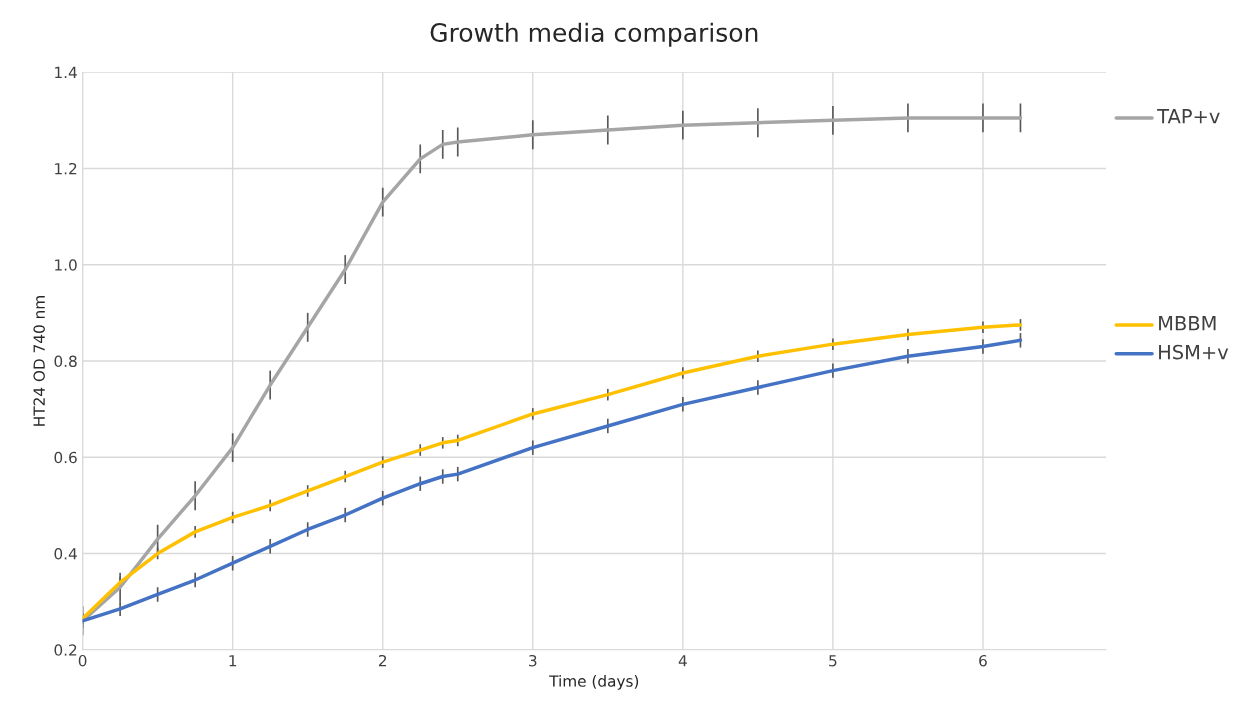  Describe the element at coordinates (1194, 352) in the screenshot. I see `legend-label: HSM+v` at that location.